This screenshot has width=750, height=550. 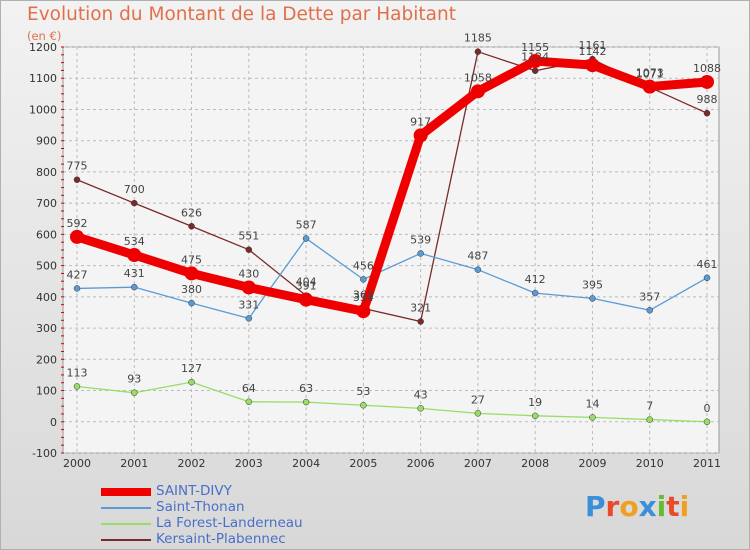 What do you see at coordinates (46, 141) in the screenshot?
I see `y-tick-label: 900` at bounding box center [46, 141].